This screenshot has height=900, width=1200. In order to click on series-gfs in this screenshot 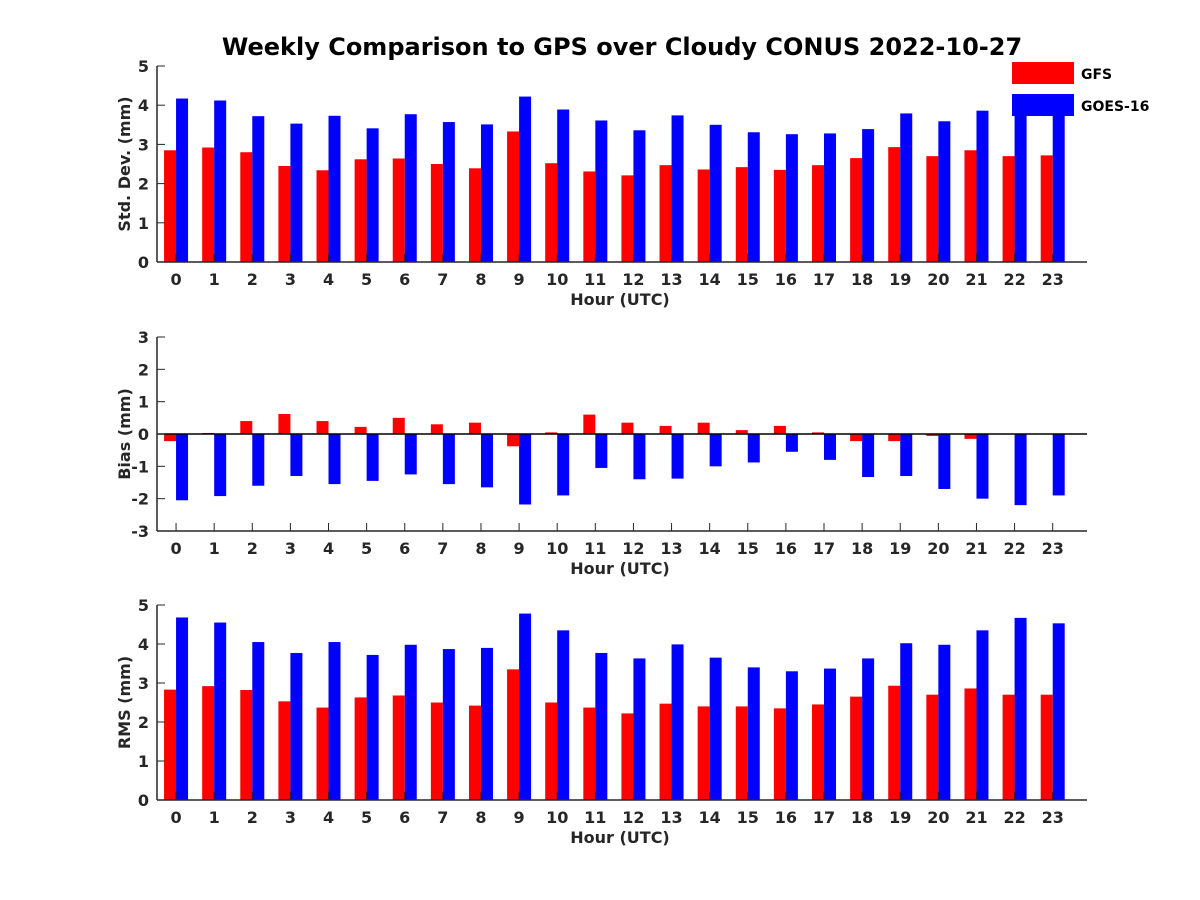, I will do `click(570, 430)`.